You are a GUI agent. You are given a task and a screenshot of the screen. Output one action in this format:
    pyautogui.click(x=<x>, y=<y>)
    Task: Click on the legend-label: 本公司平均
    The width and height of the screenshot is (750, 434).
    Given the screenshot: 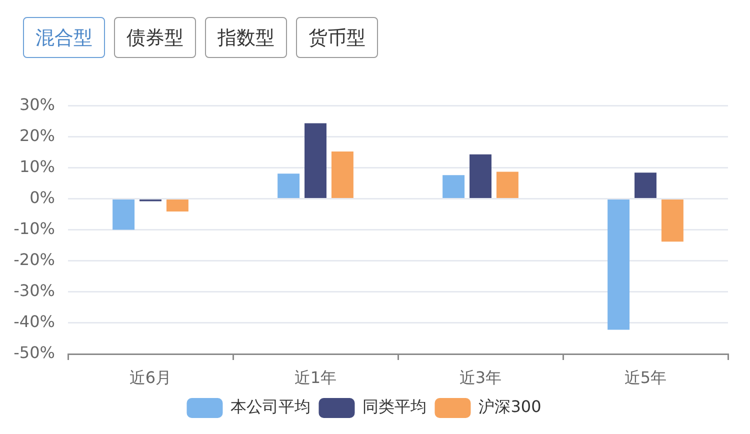 What is the action you would take?
    pyautogui.click(x=270, y=406)
    